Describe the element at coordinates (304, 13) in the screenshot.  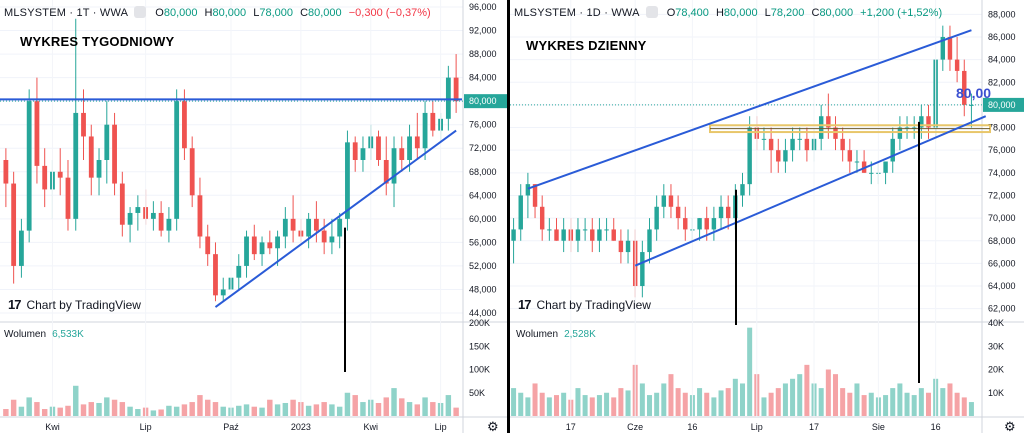
I see `close-label: C` at that location.